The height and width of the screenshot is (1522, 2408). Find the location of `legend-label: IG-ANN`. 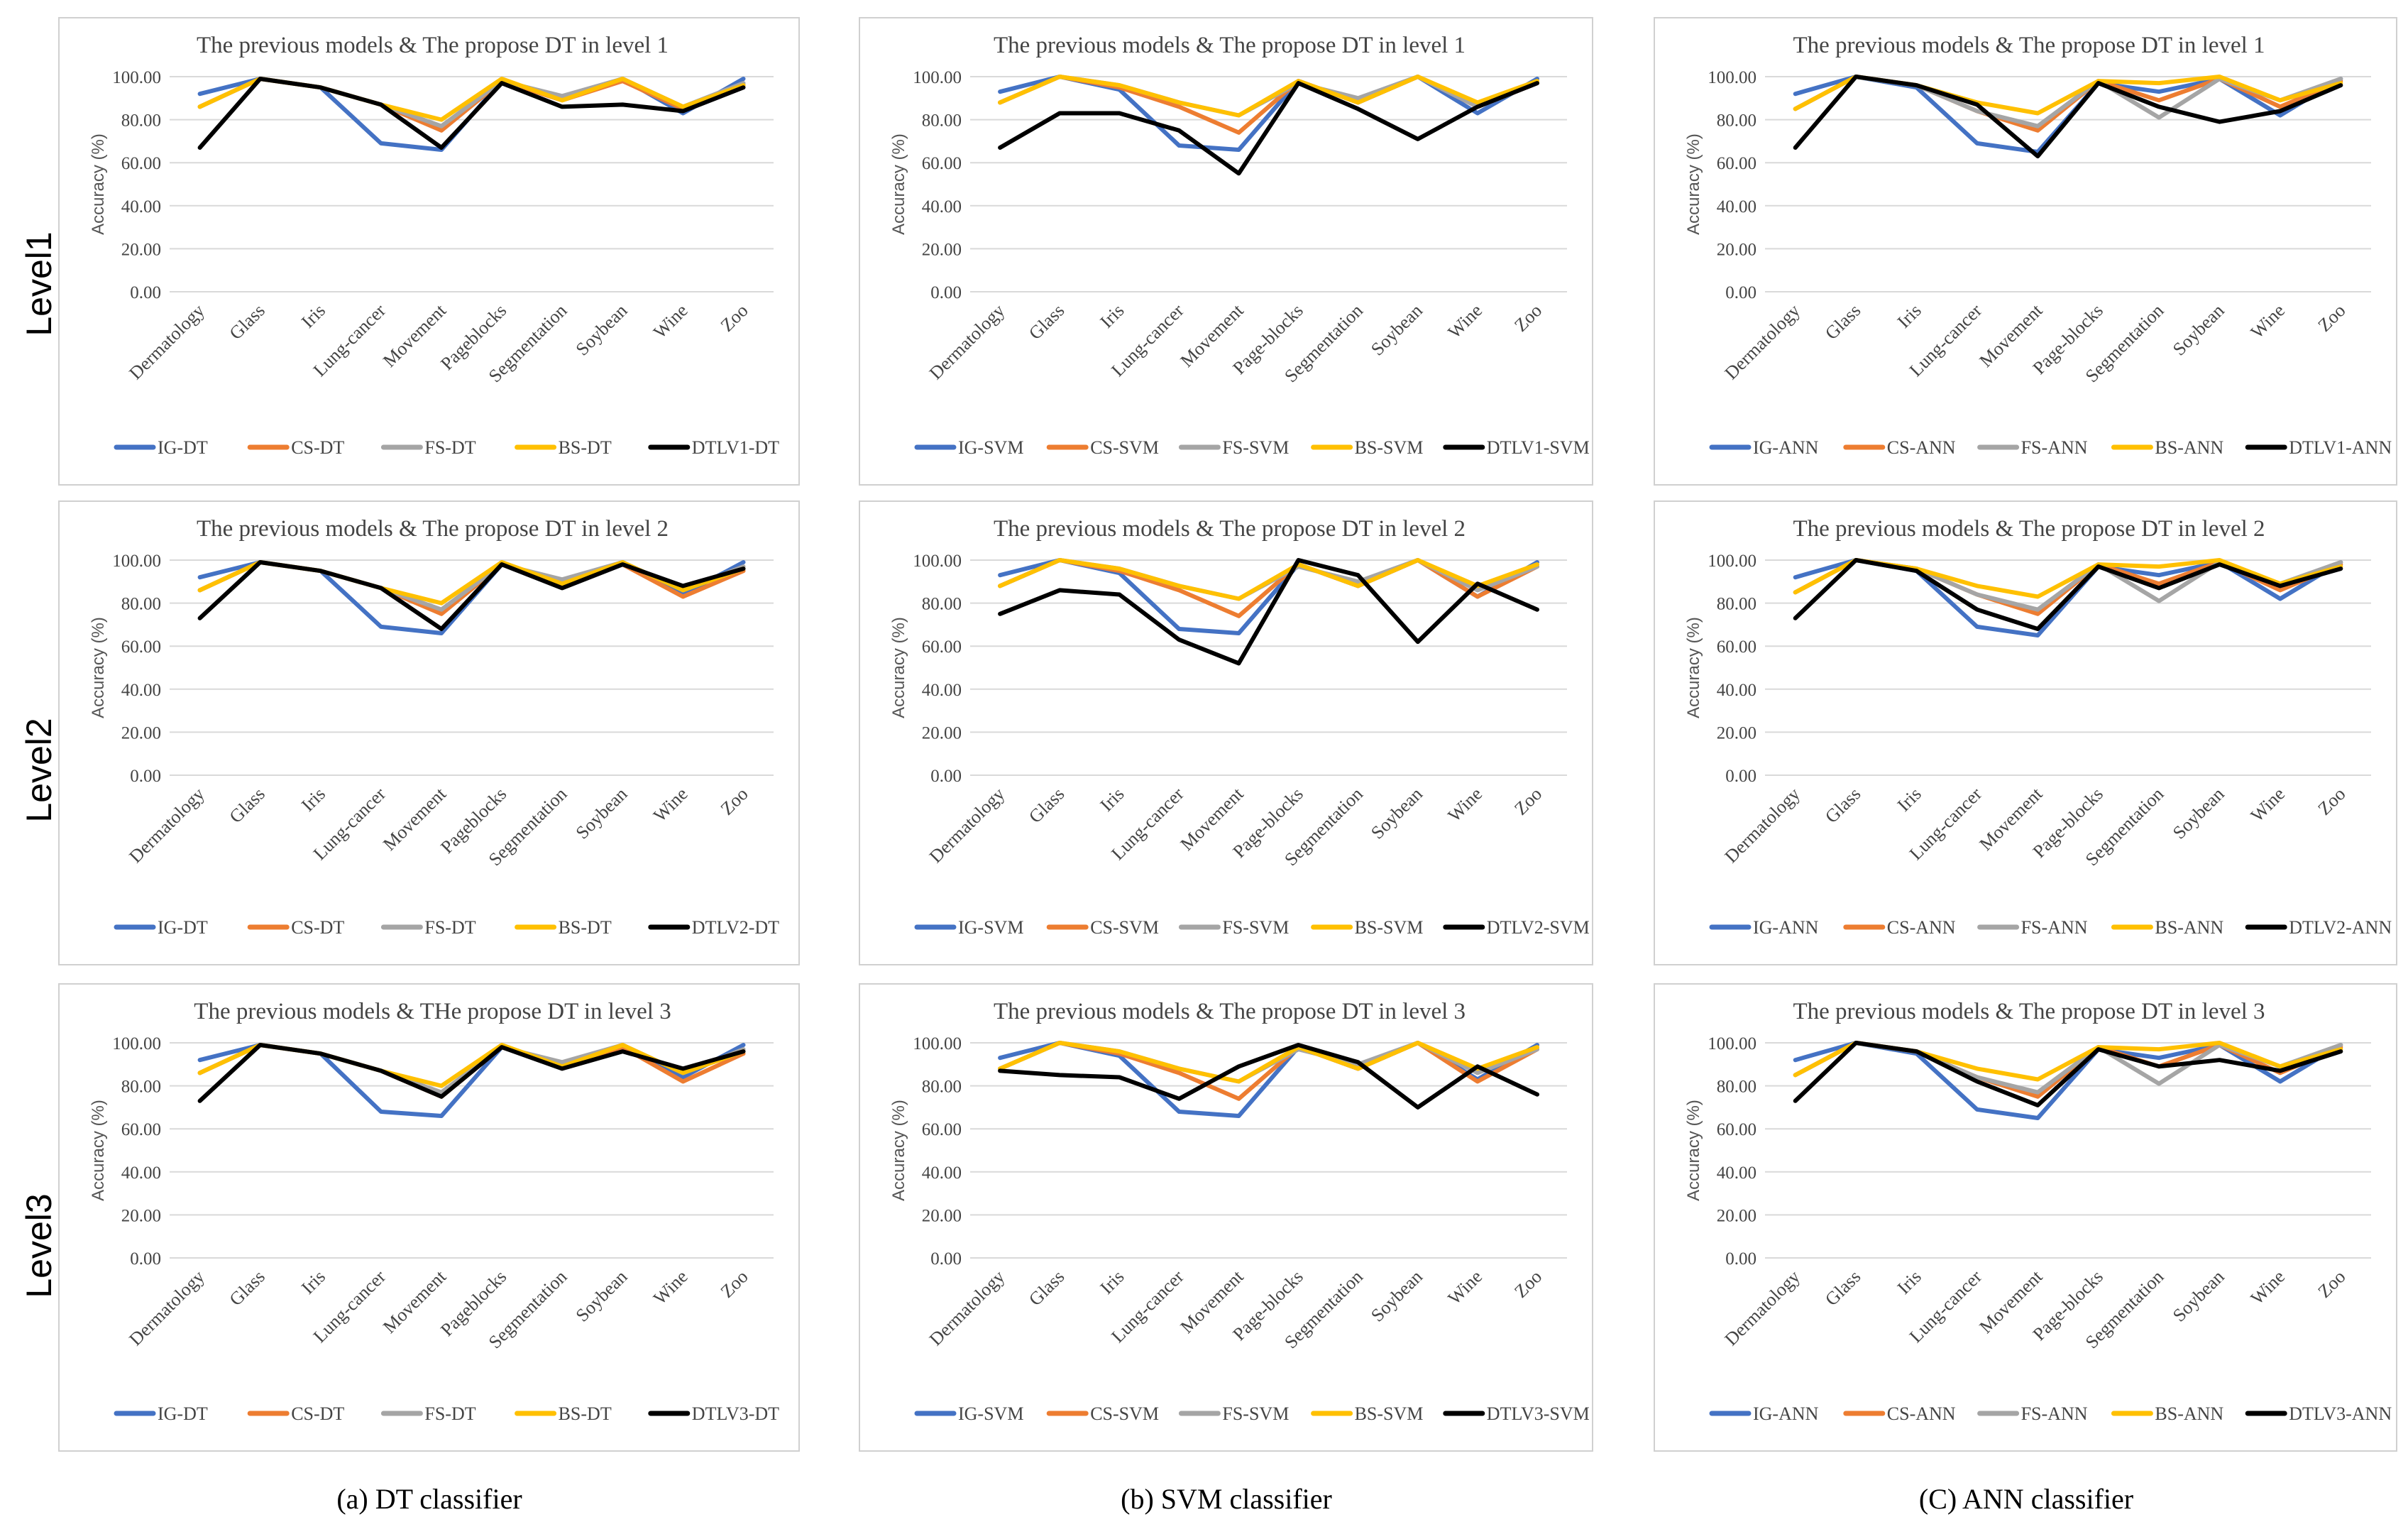

legend-label: IG-ANN is located at coordinates (1786, 447).